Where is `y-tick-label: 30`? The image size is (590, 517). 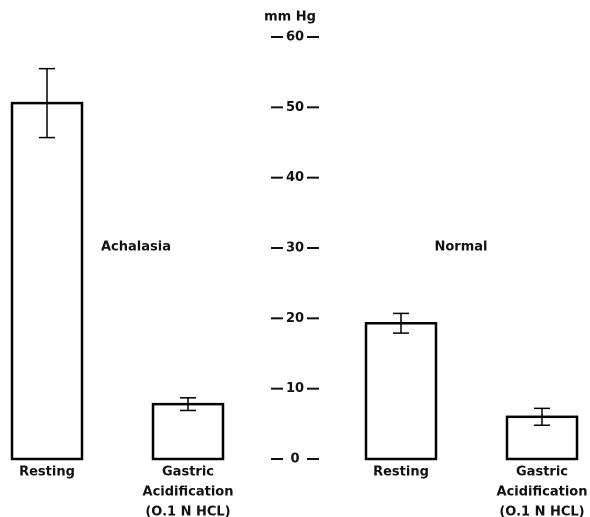
y-tick-label: 30 is located at coordinates (295, 248).